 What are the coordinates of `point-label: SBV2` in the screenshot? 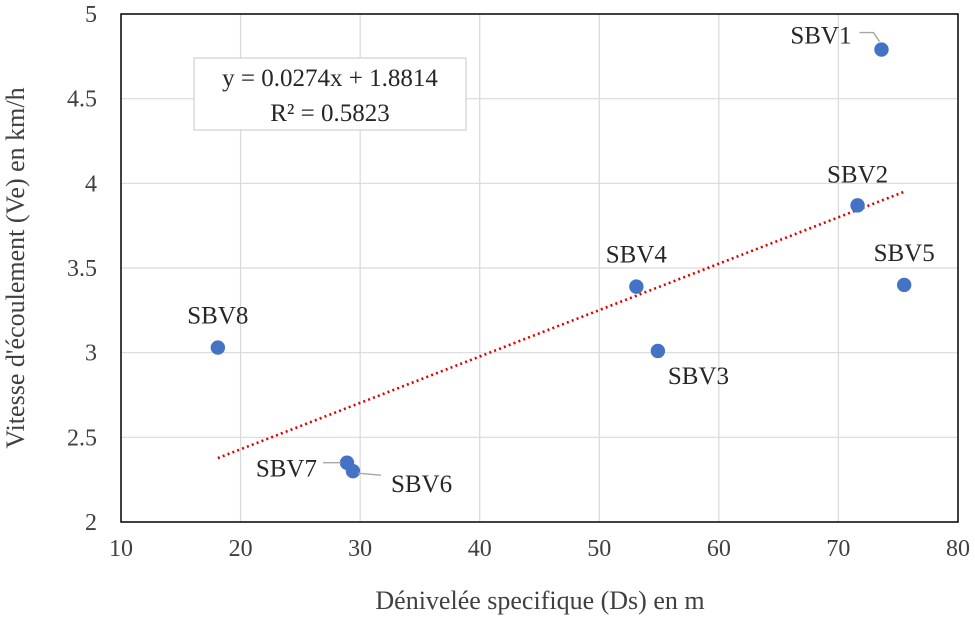 It's located at (857, 174).